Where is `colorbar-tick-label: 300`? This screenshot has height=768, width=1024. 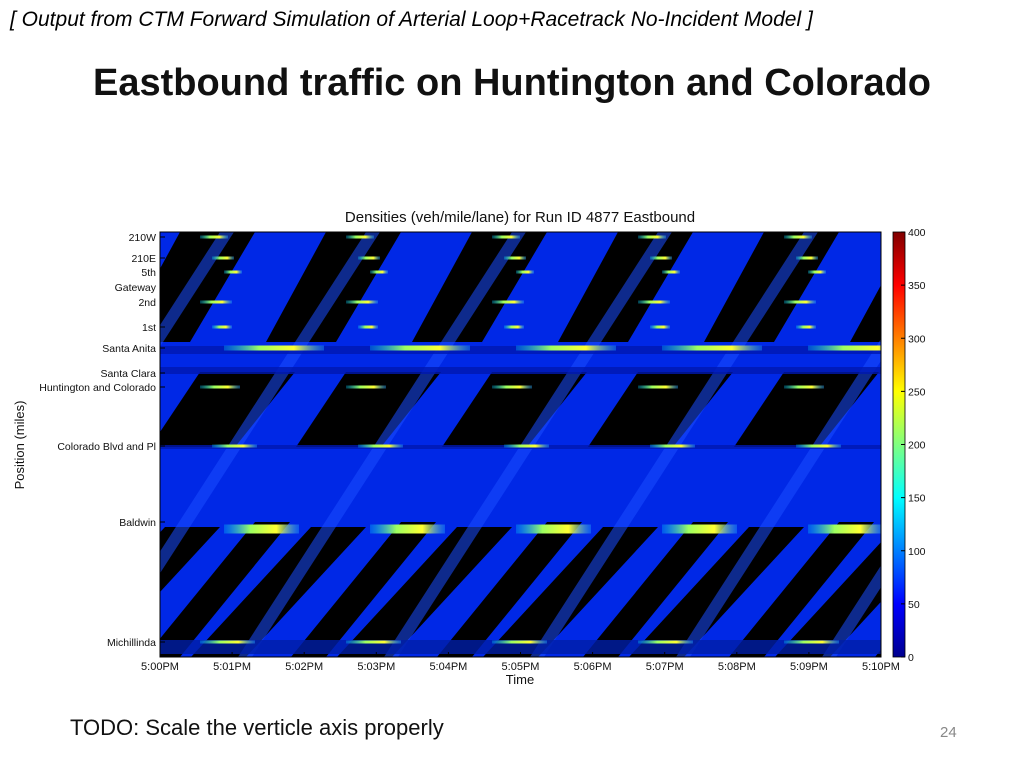
colorbar-tick-label: 300 is located at coordinates (917, 339).